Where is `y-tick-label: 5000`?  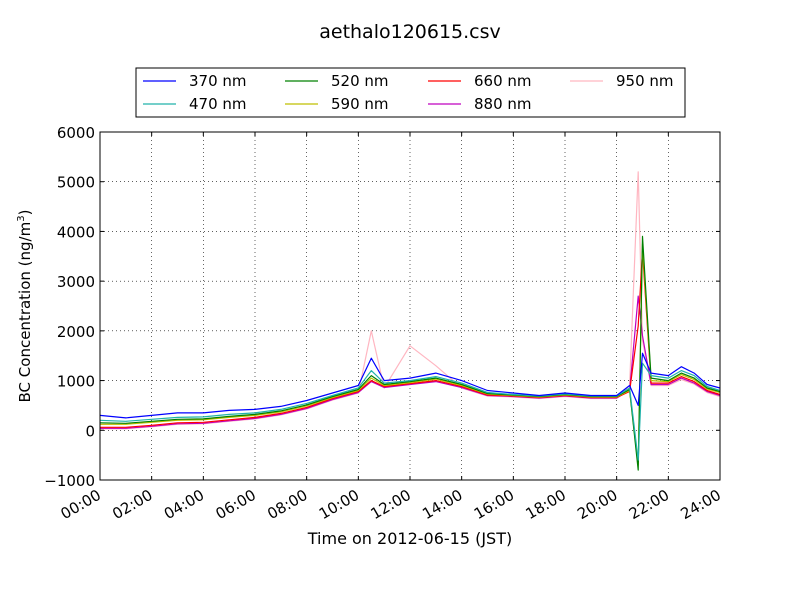 y-tick-label: 5000 is located at coordinates (76, 183).